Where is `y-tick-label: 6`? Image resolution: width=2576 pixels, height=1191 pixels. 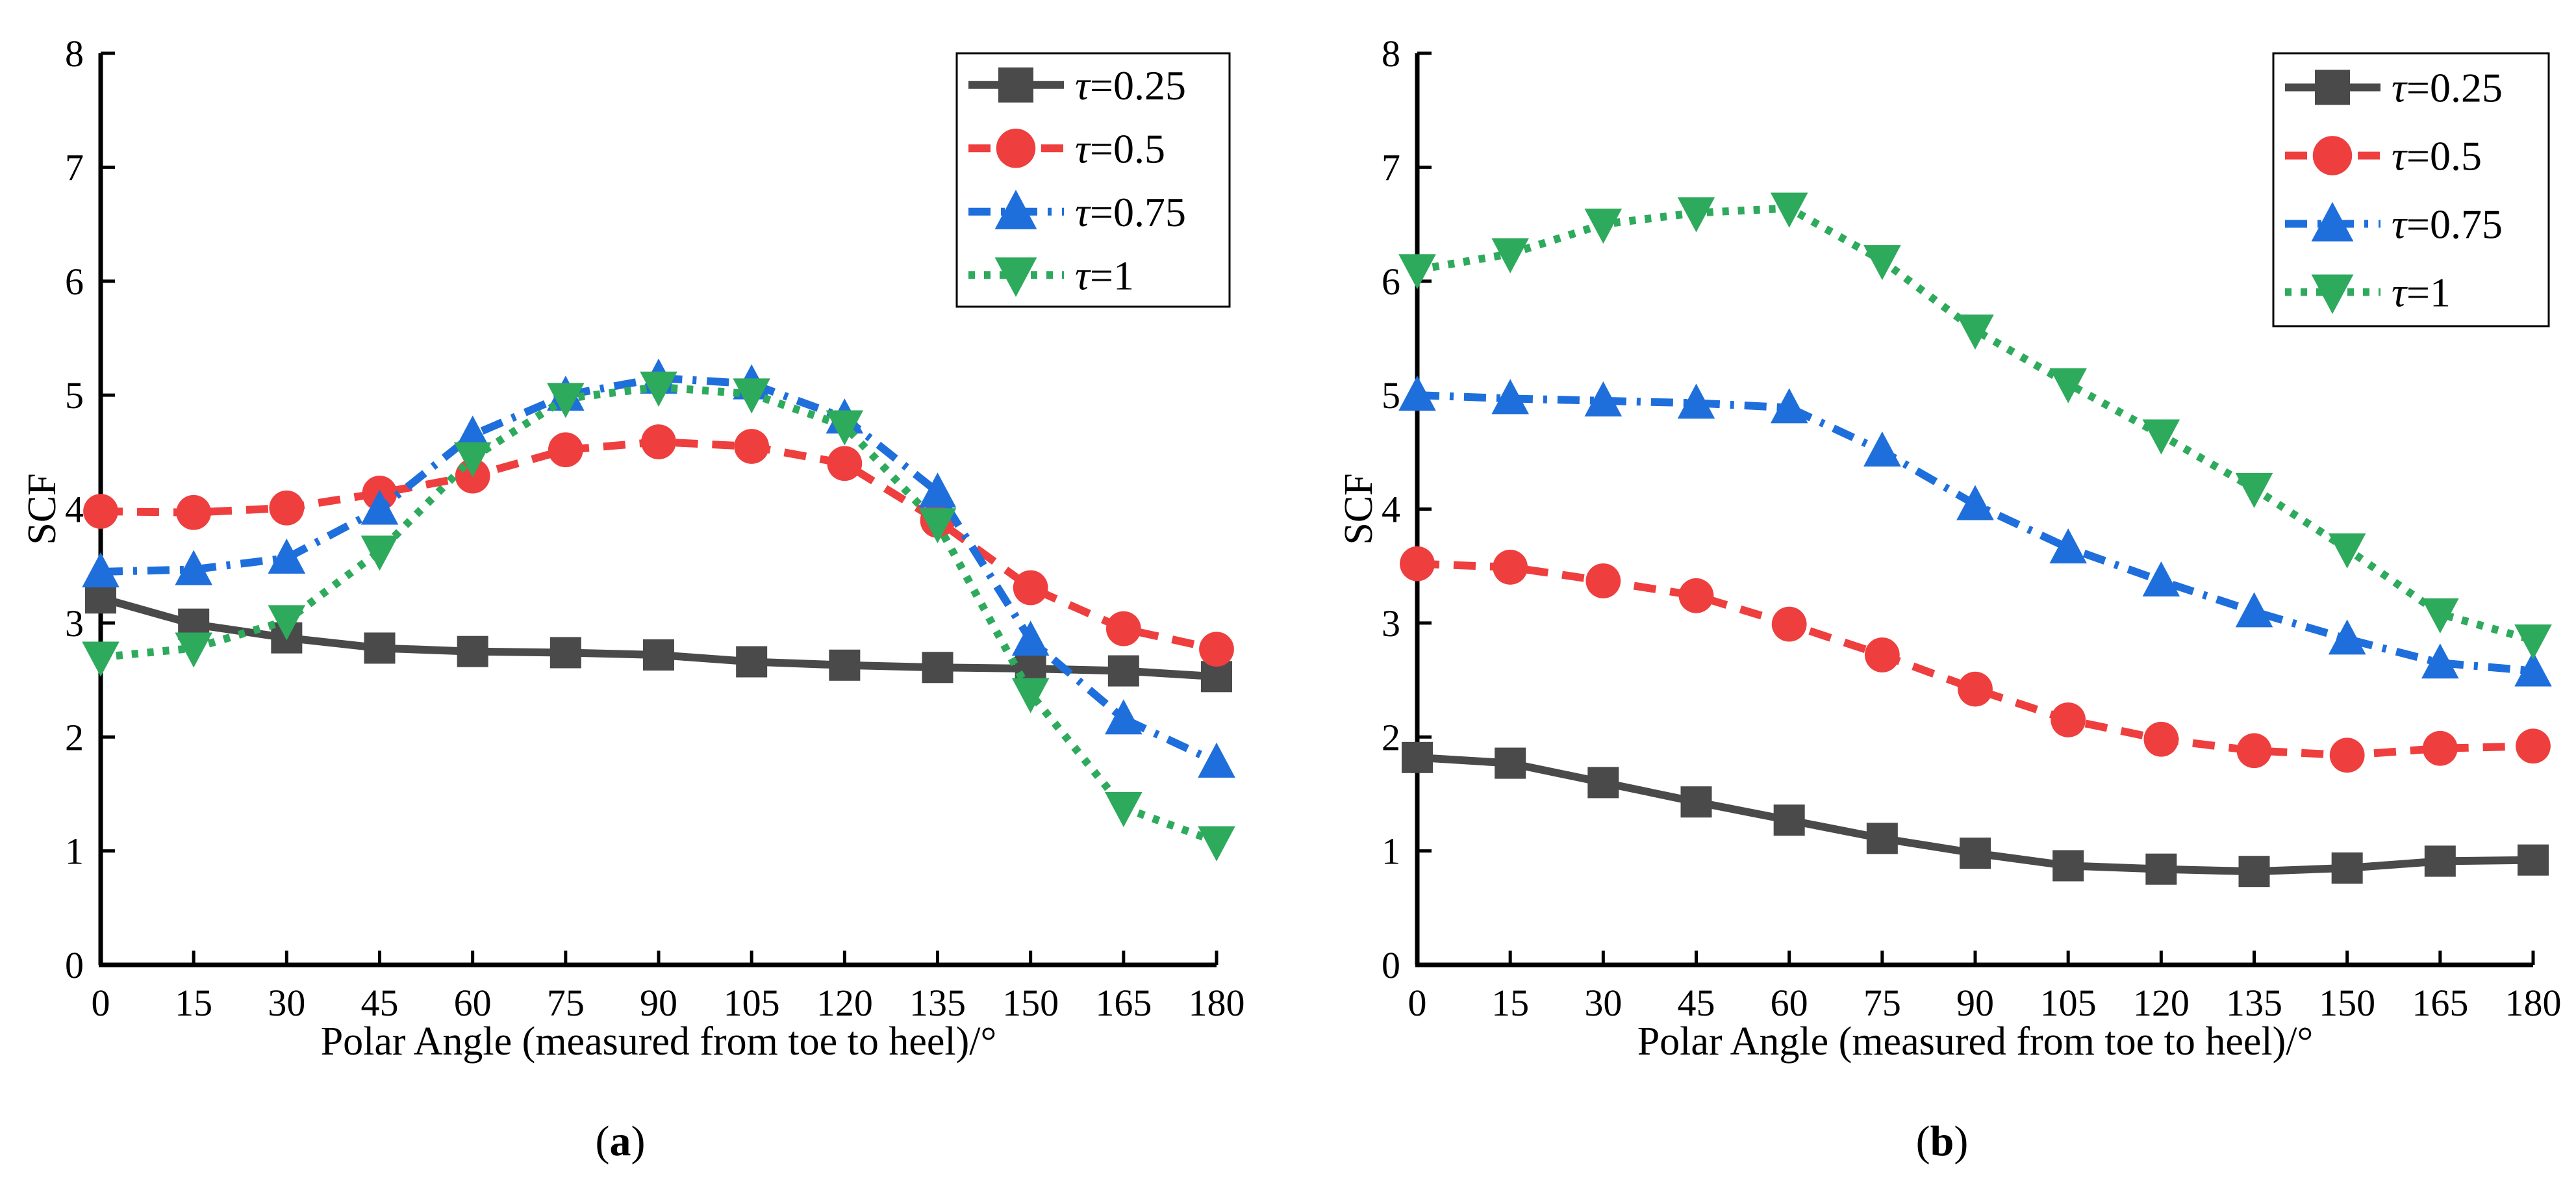 y-tick-label: 6 is located at coordinates (1391, 282).